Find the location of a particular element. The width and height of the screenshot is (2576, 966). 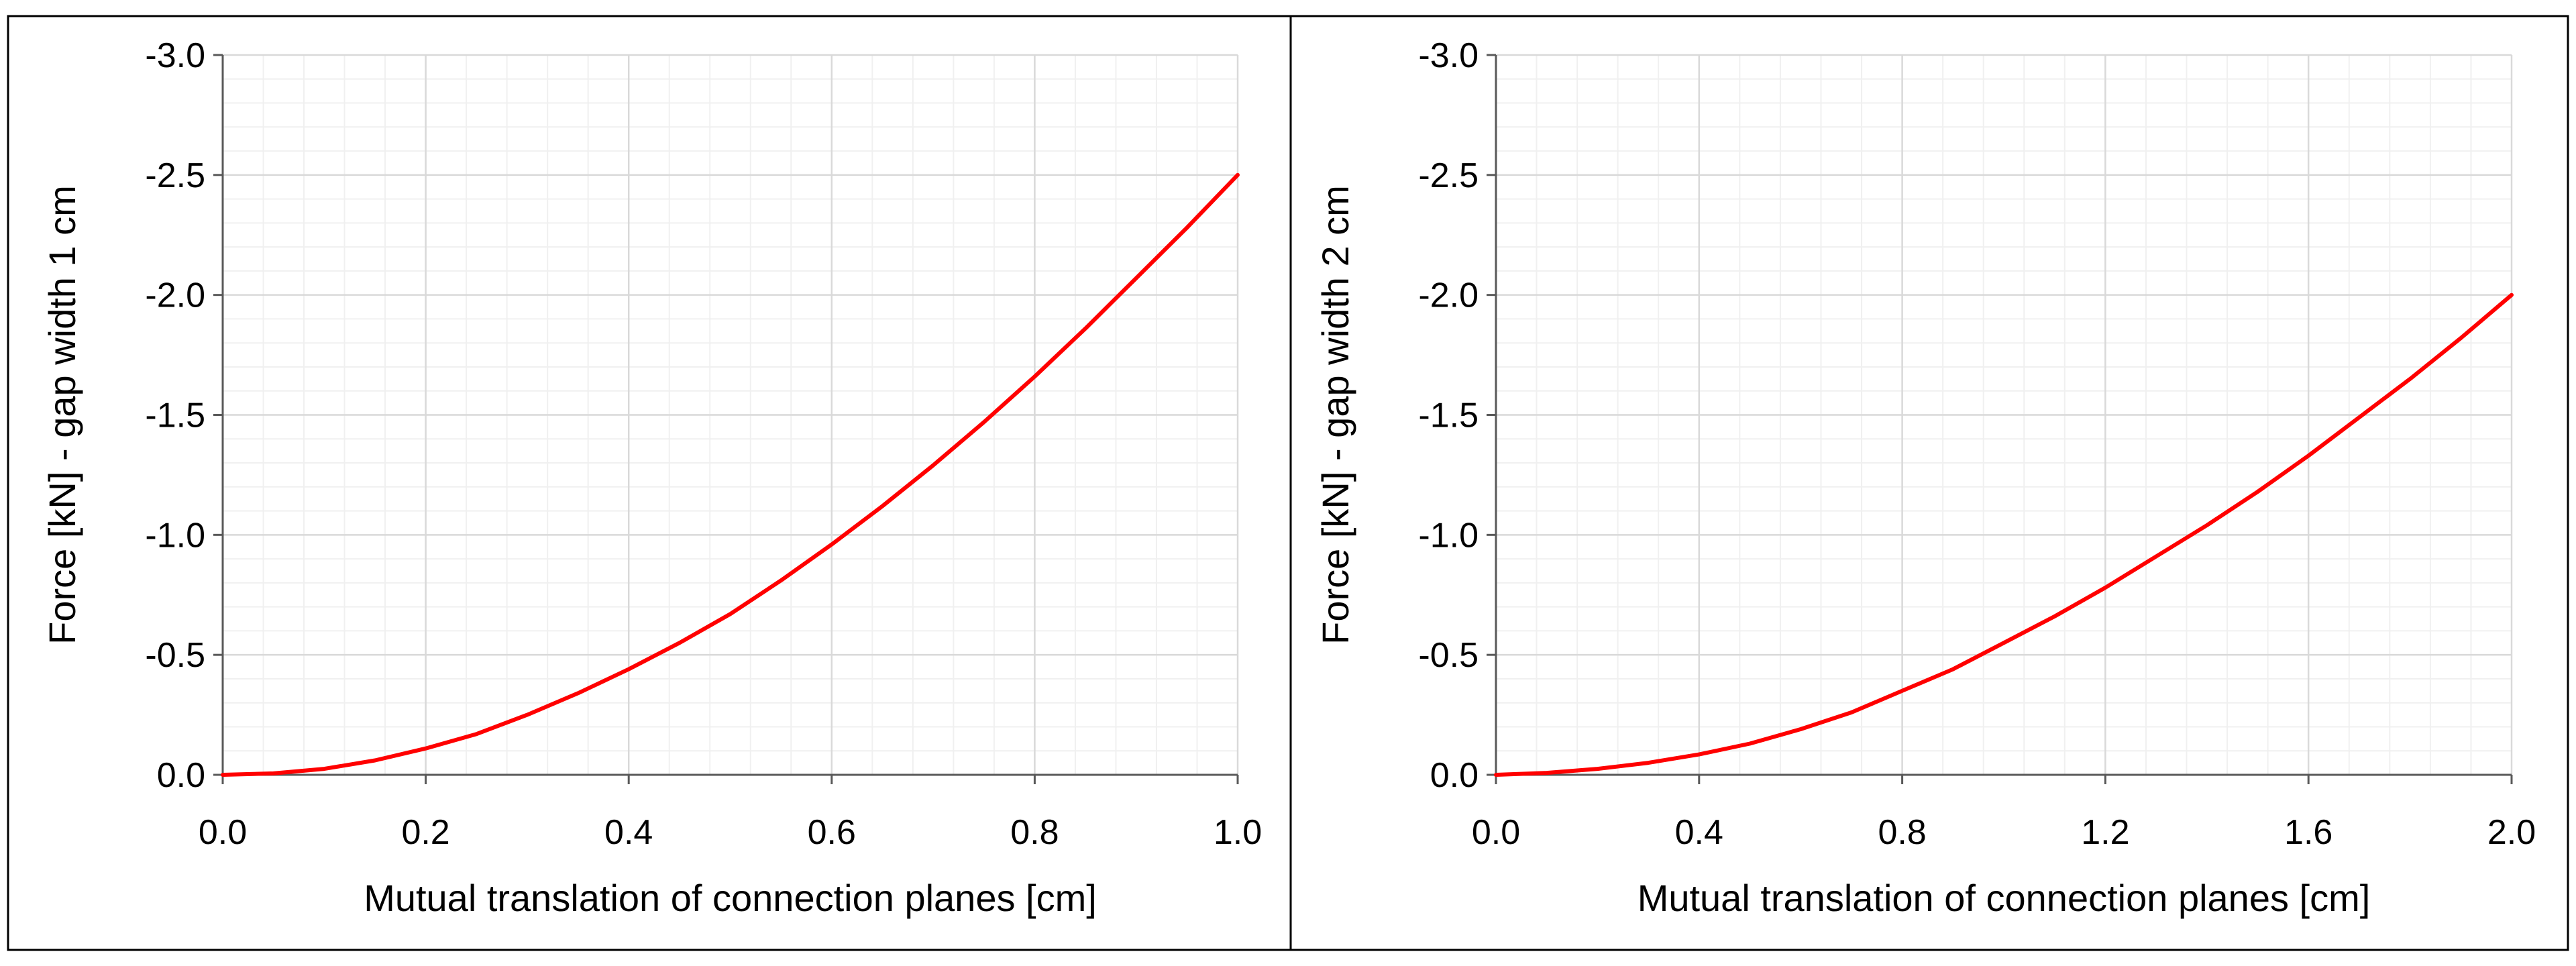

x-tick-label: 2.0 is located at coordinates (2511, 832).